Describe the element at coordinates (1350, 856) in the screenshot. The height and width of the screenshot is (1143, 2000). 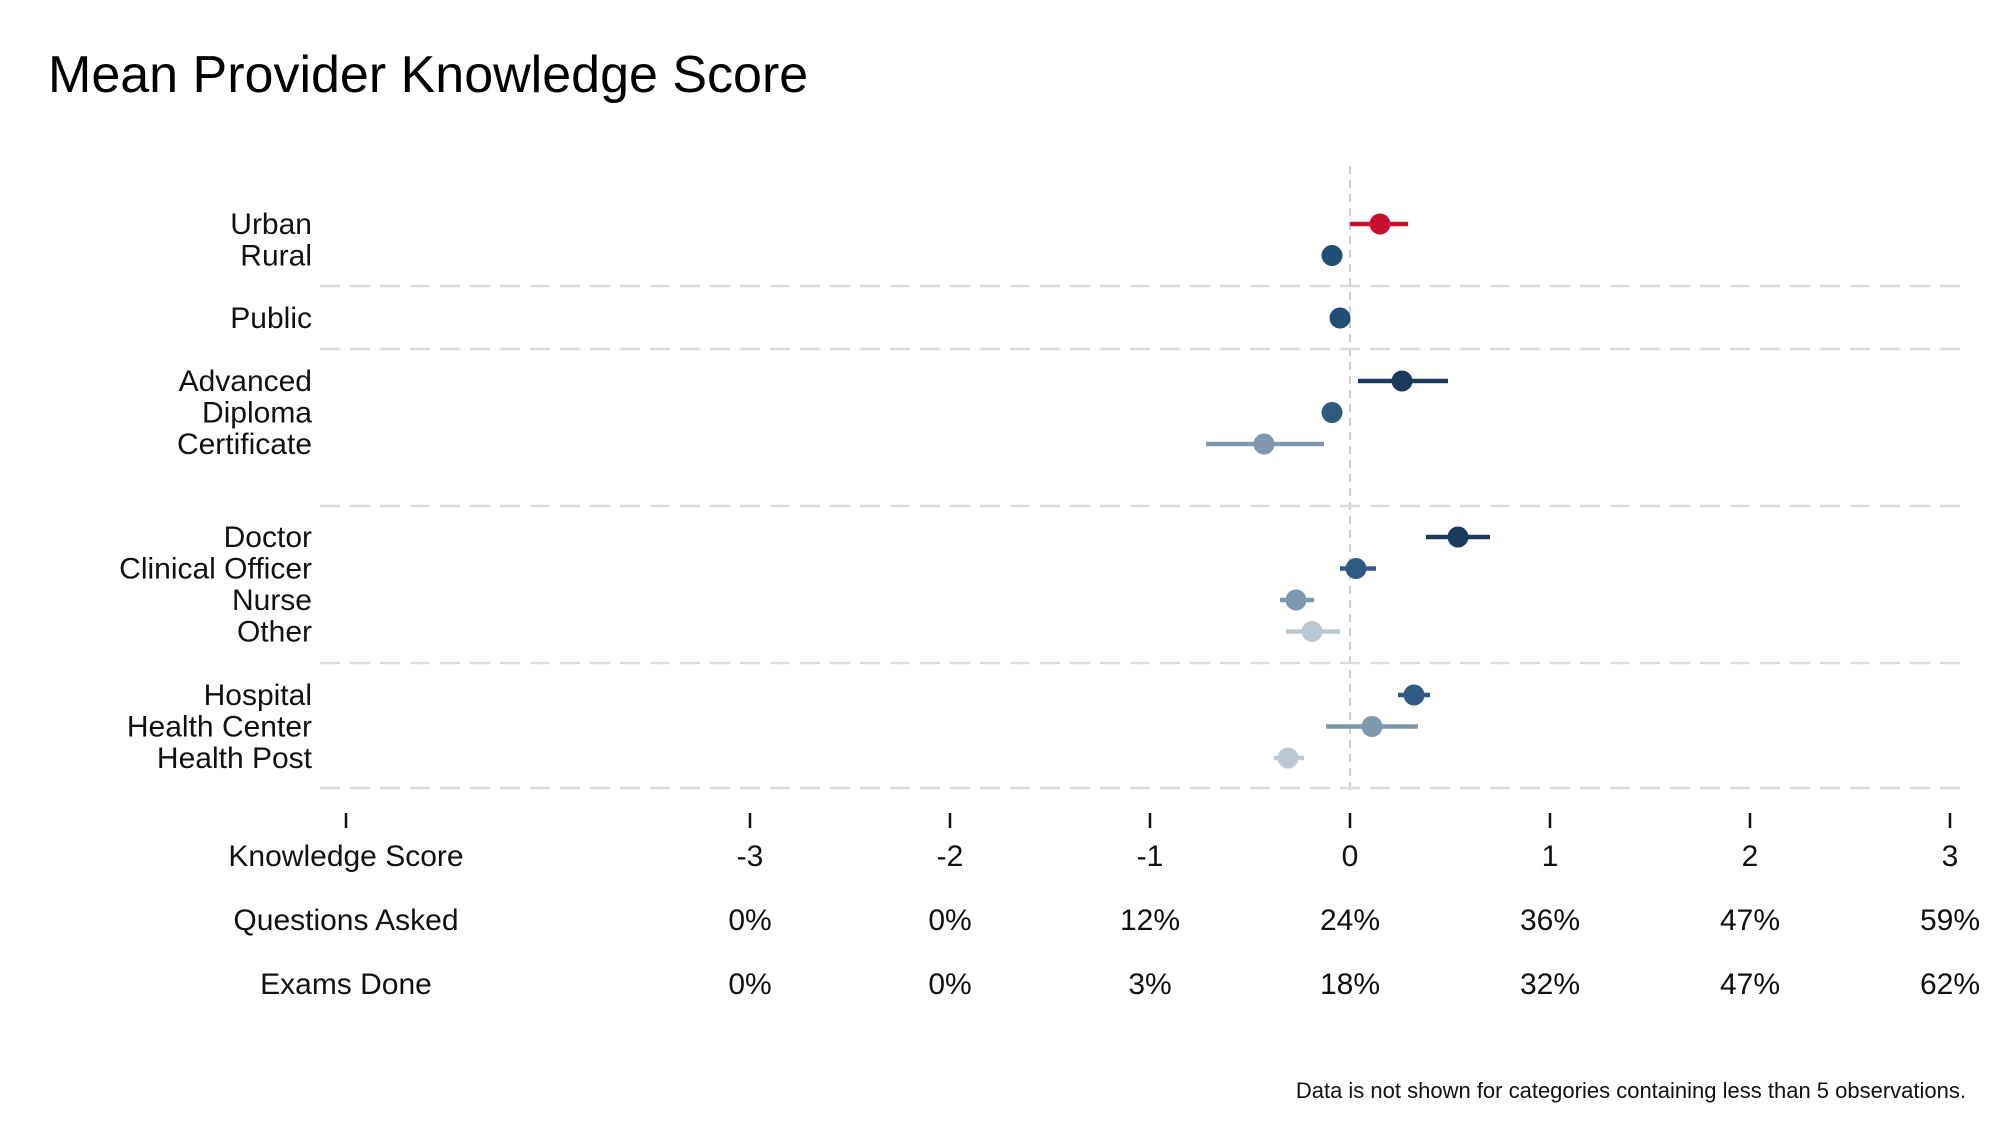
I see `tick-label: 0` at that location.